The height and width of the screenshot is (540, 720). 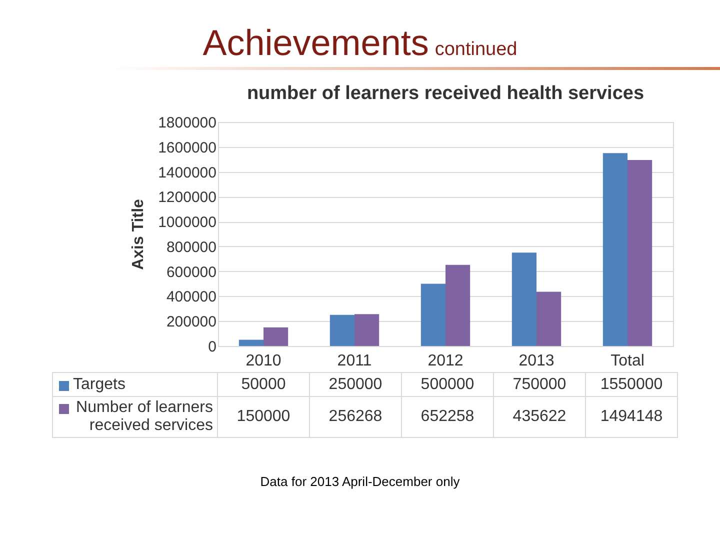 I want to click on y-tick-label: 1600000, so click(x=187, y=147).